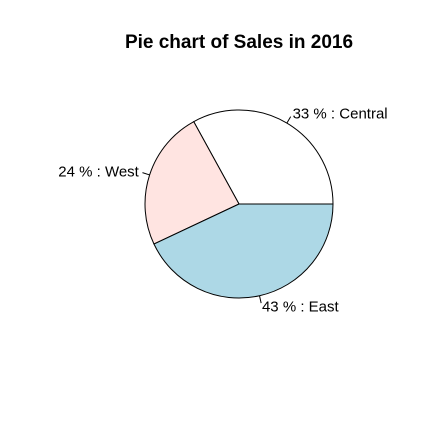  I want to click on leader-line-west, so click(146, 174).